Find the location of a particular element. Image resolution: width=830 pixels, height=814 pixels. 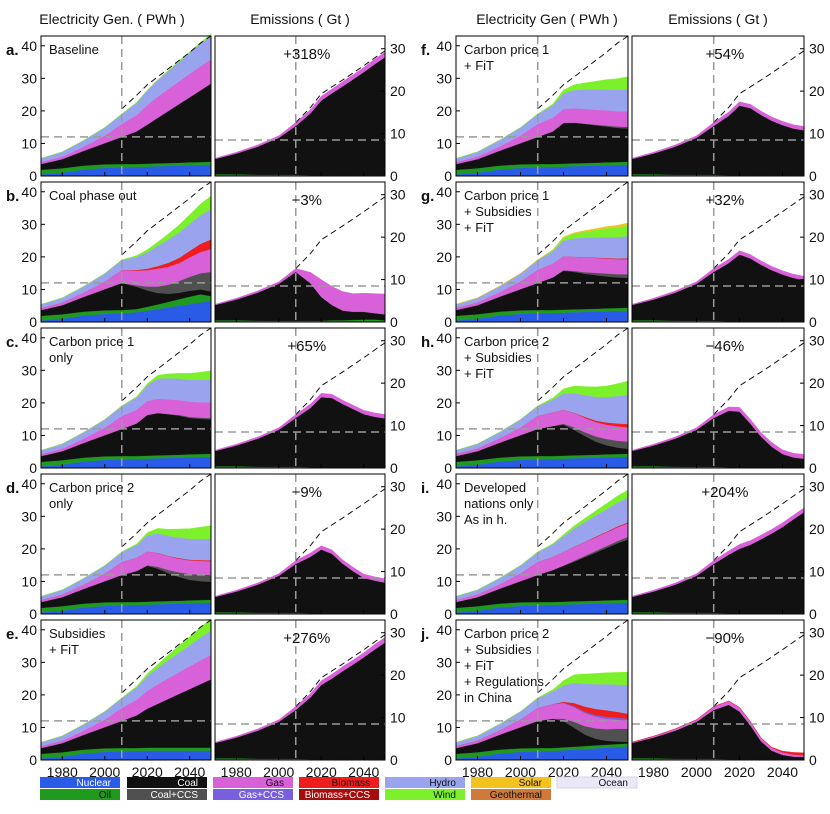

emissions-change-label: +204% is located at coordinates (724, 492).